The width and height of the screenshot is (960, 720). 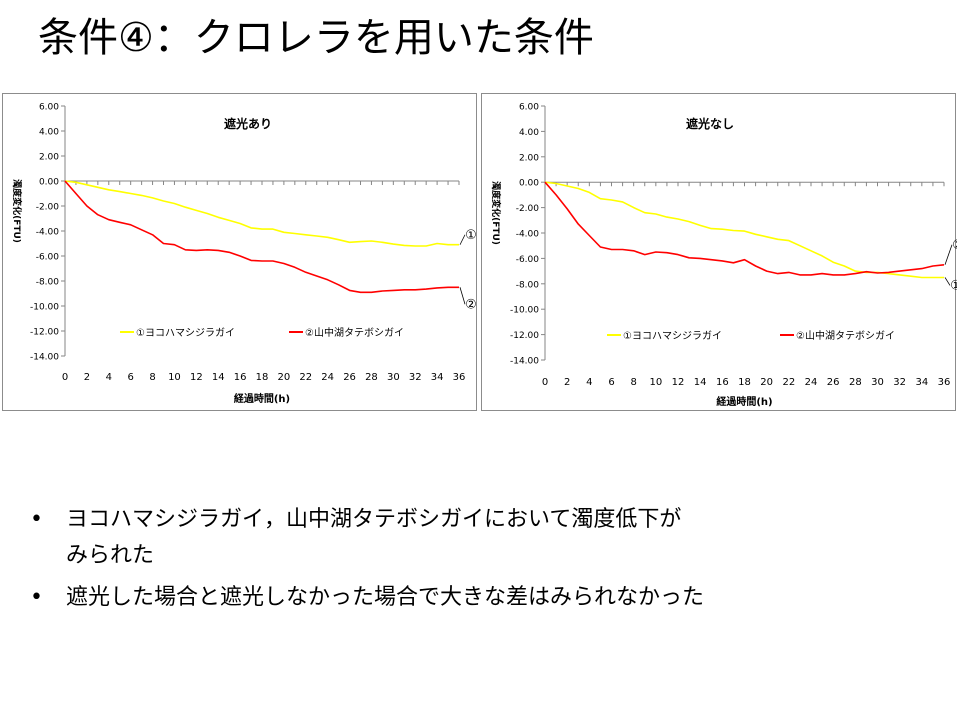 What do you see at coordinates (316, 38) in the screenshot?
I see `slide-title: 条件④：クロレラを用いた条件` at bounding box center [316, 38].